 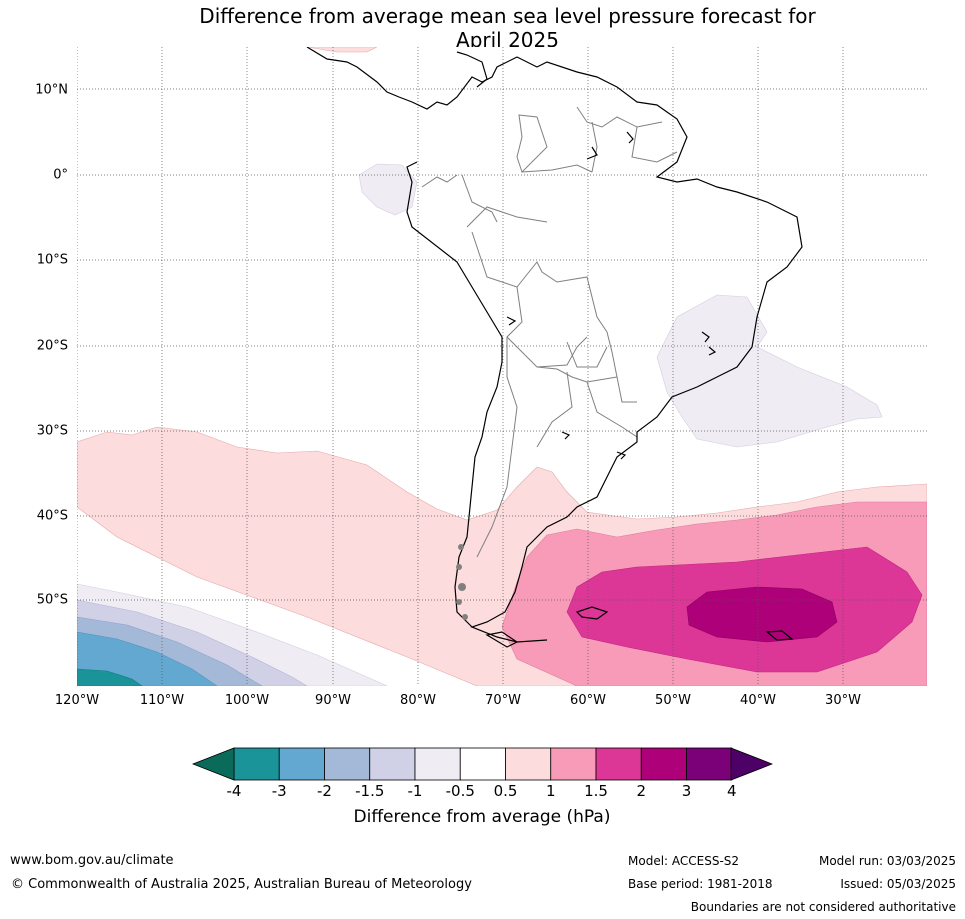 I want to click on base-period-text: Base period: 1981-2018, so click(x=700, y=884).